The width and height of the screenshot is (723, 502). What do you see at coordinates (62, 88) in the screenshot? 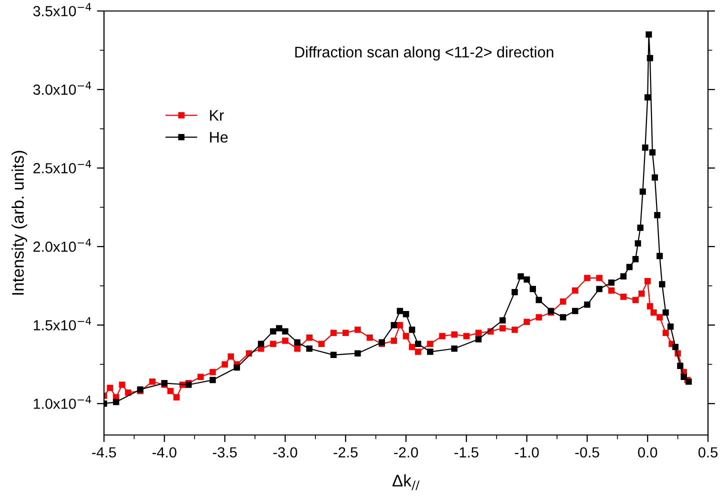
I see `y-tick-label: 3.0x10$^{−4}$` at bounding box center [62, 88].